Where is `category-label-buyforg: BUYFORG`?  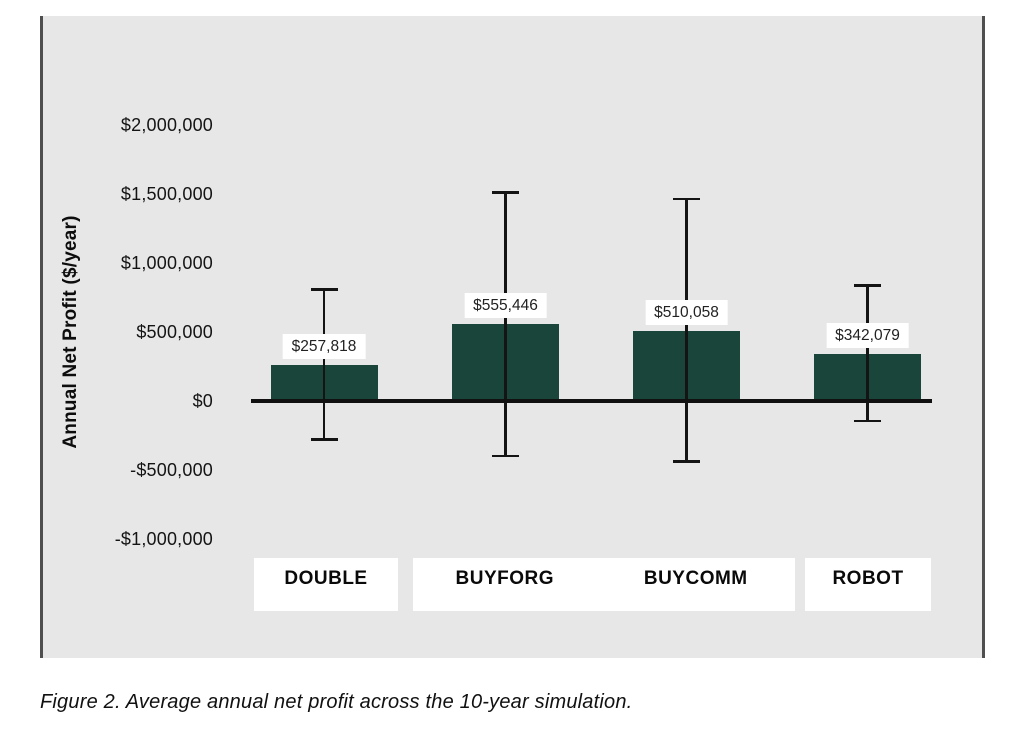 category-label-buyforg: BUYFORG is located at coordinates (505, 584).